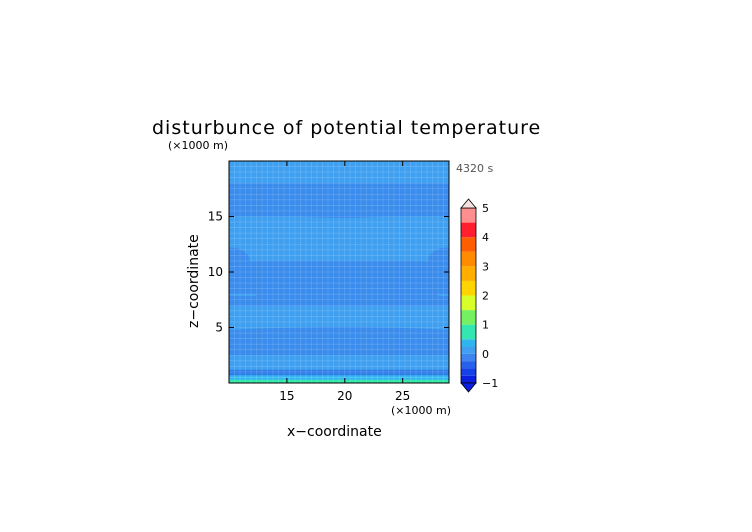 This screenshot has width=752, height=532. I want to click on x-tick-label: 25, so click(402, 396).